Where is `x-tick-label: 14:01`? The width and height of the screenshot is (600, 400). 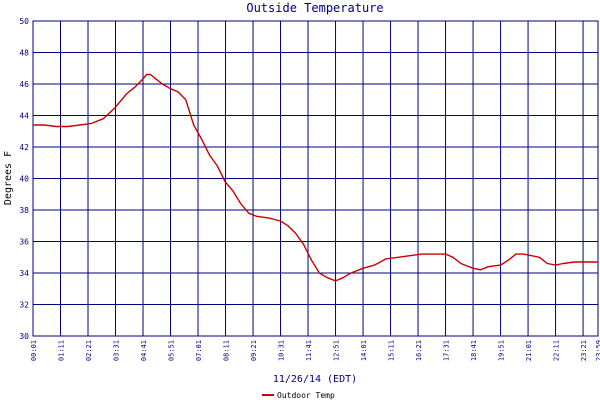 x-tick-label: 14:01 is located at coordinates (364, 350).